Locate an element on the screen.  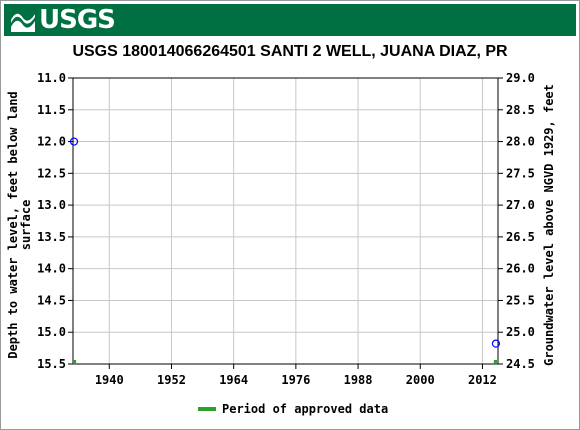
y-tick-label: 12.5 is located at coordinates (51, 173).